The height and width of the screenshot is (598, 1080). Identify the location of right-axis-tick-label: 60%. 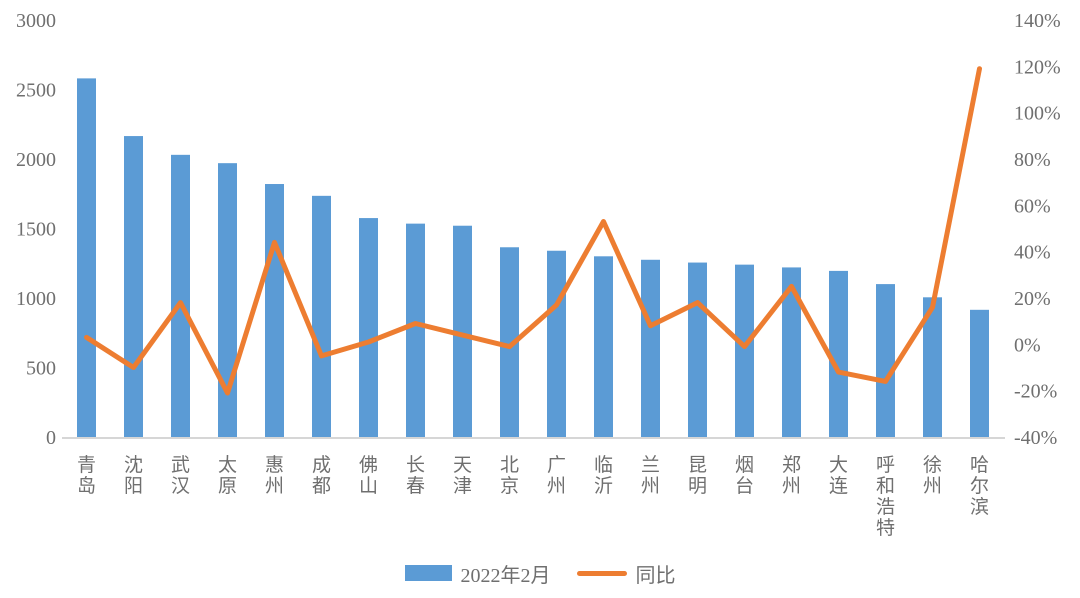
(1032, 206).